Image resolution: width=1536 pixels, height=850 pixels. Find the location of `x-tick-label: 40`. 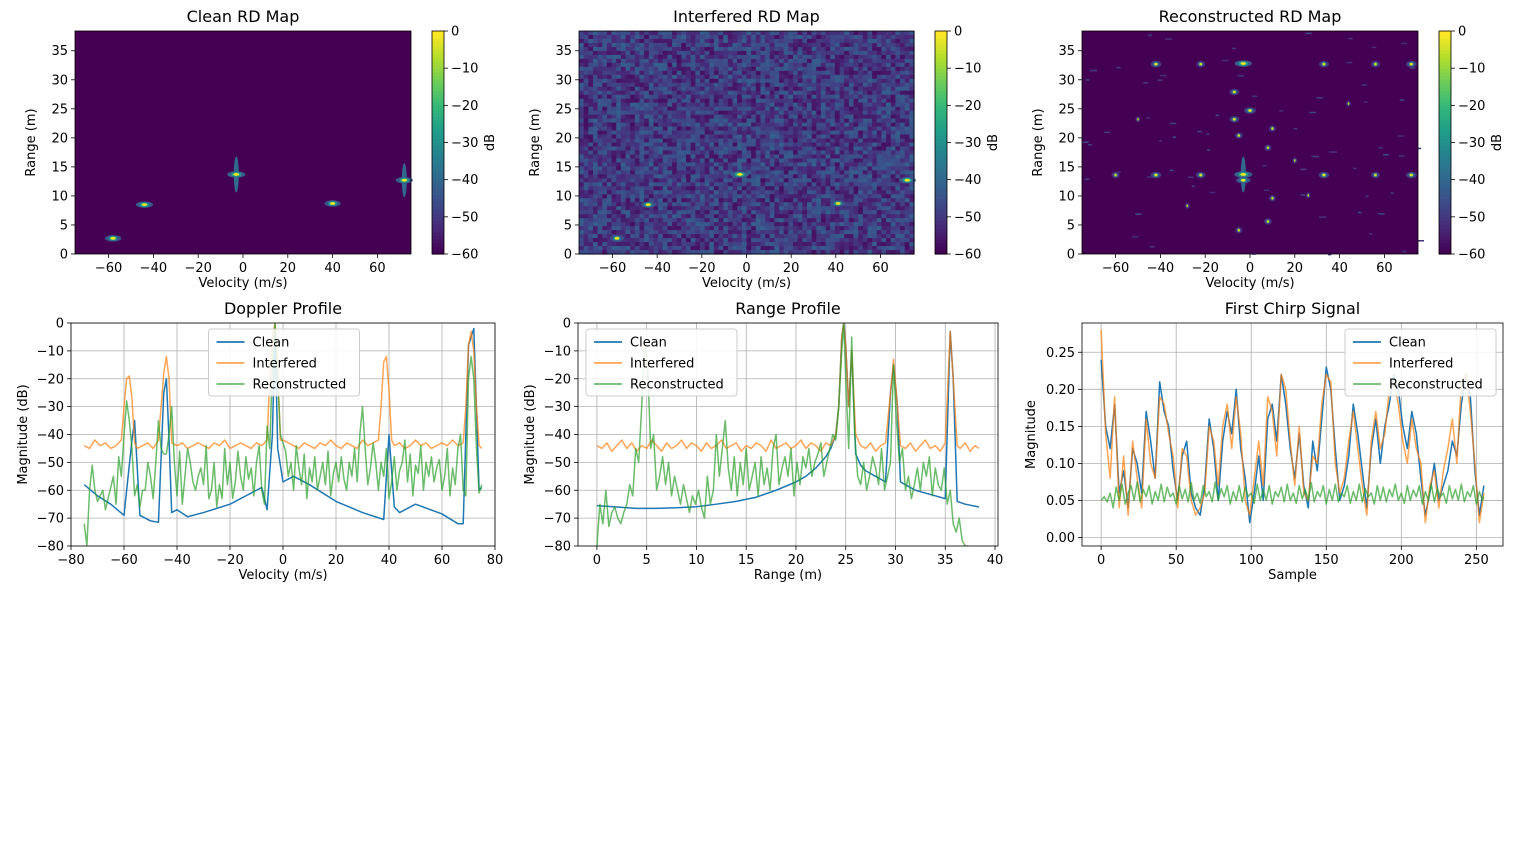

x-tick-label: 40 is located at coordinates (389, 560).